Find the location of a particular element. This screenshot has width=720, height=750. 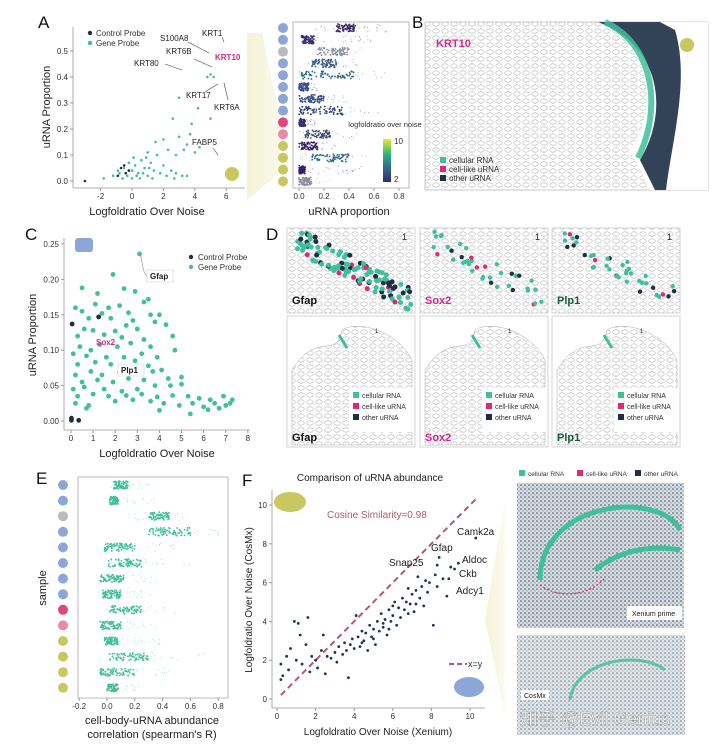

x-tick-label: 2 is located at coordinates (315, 716).